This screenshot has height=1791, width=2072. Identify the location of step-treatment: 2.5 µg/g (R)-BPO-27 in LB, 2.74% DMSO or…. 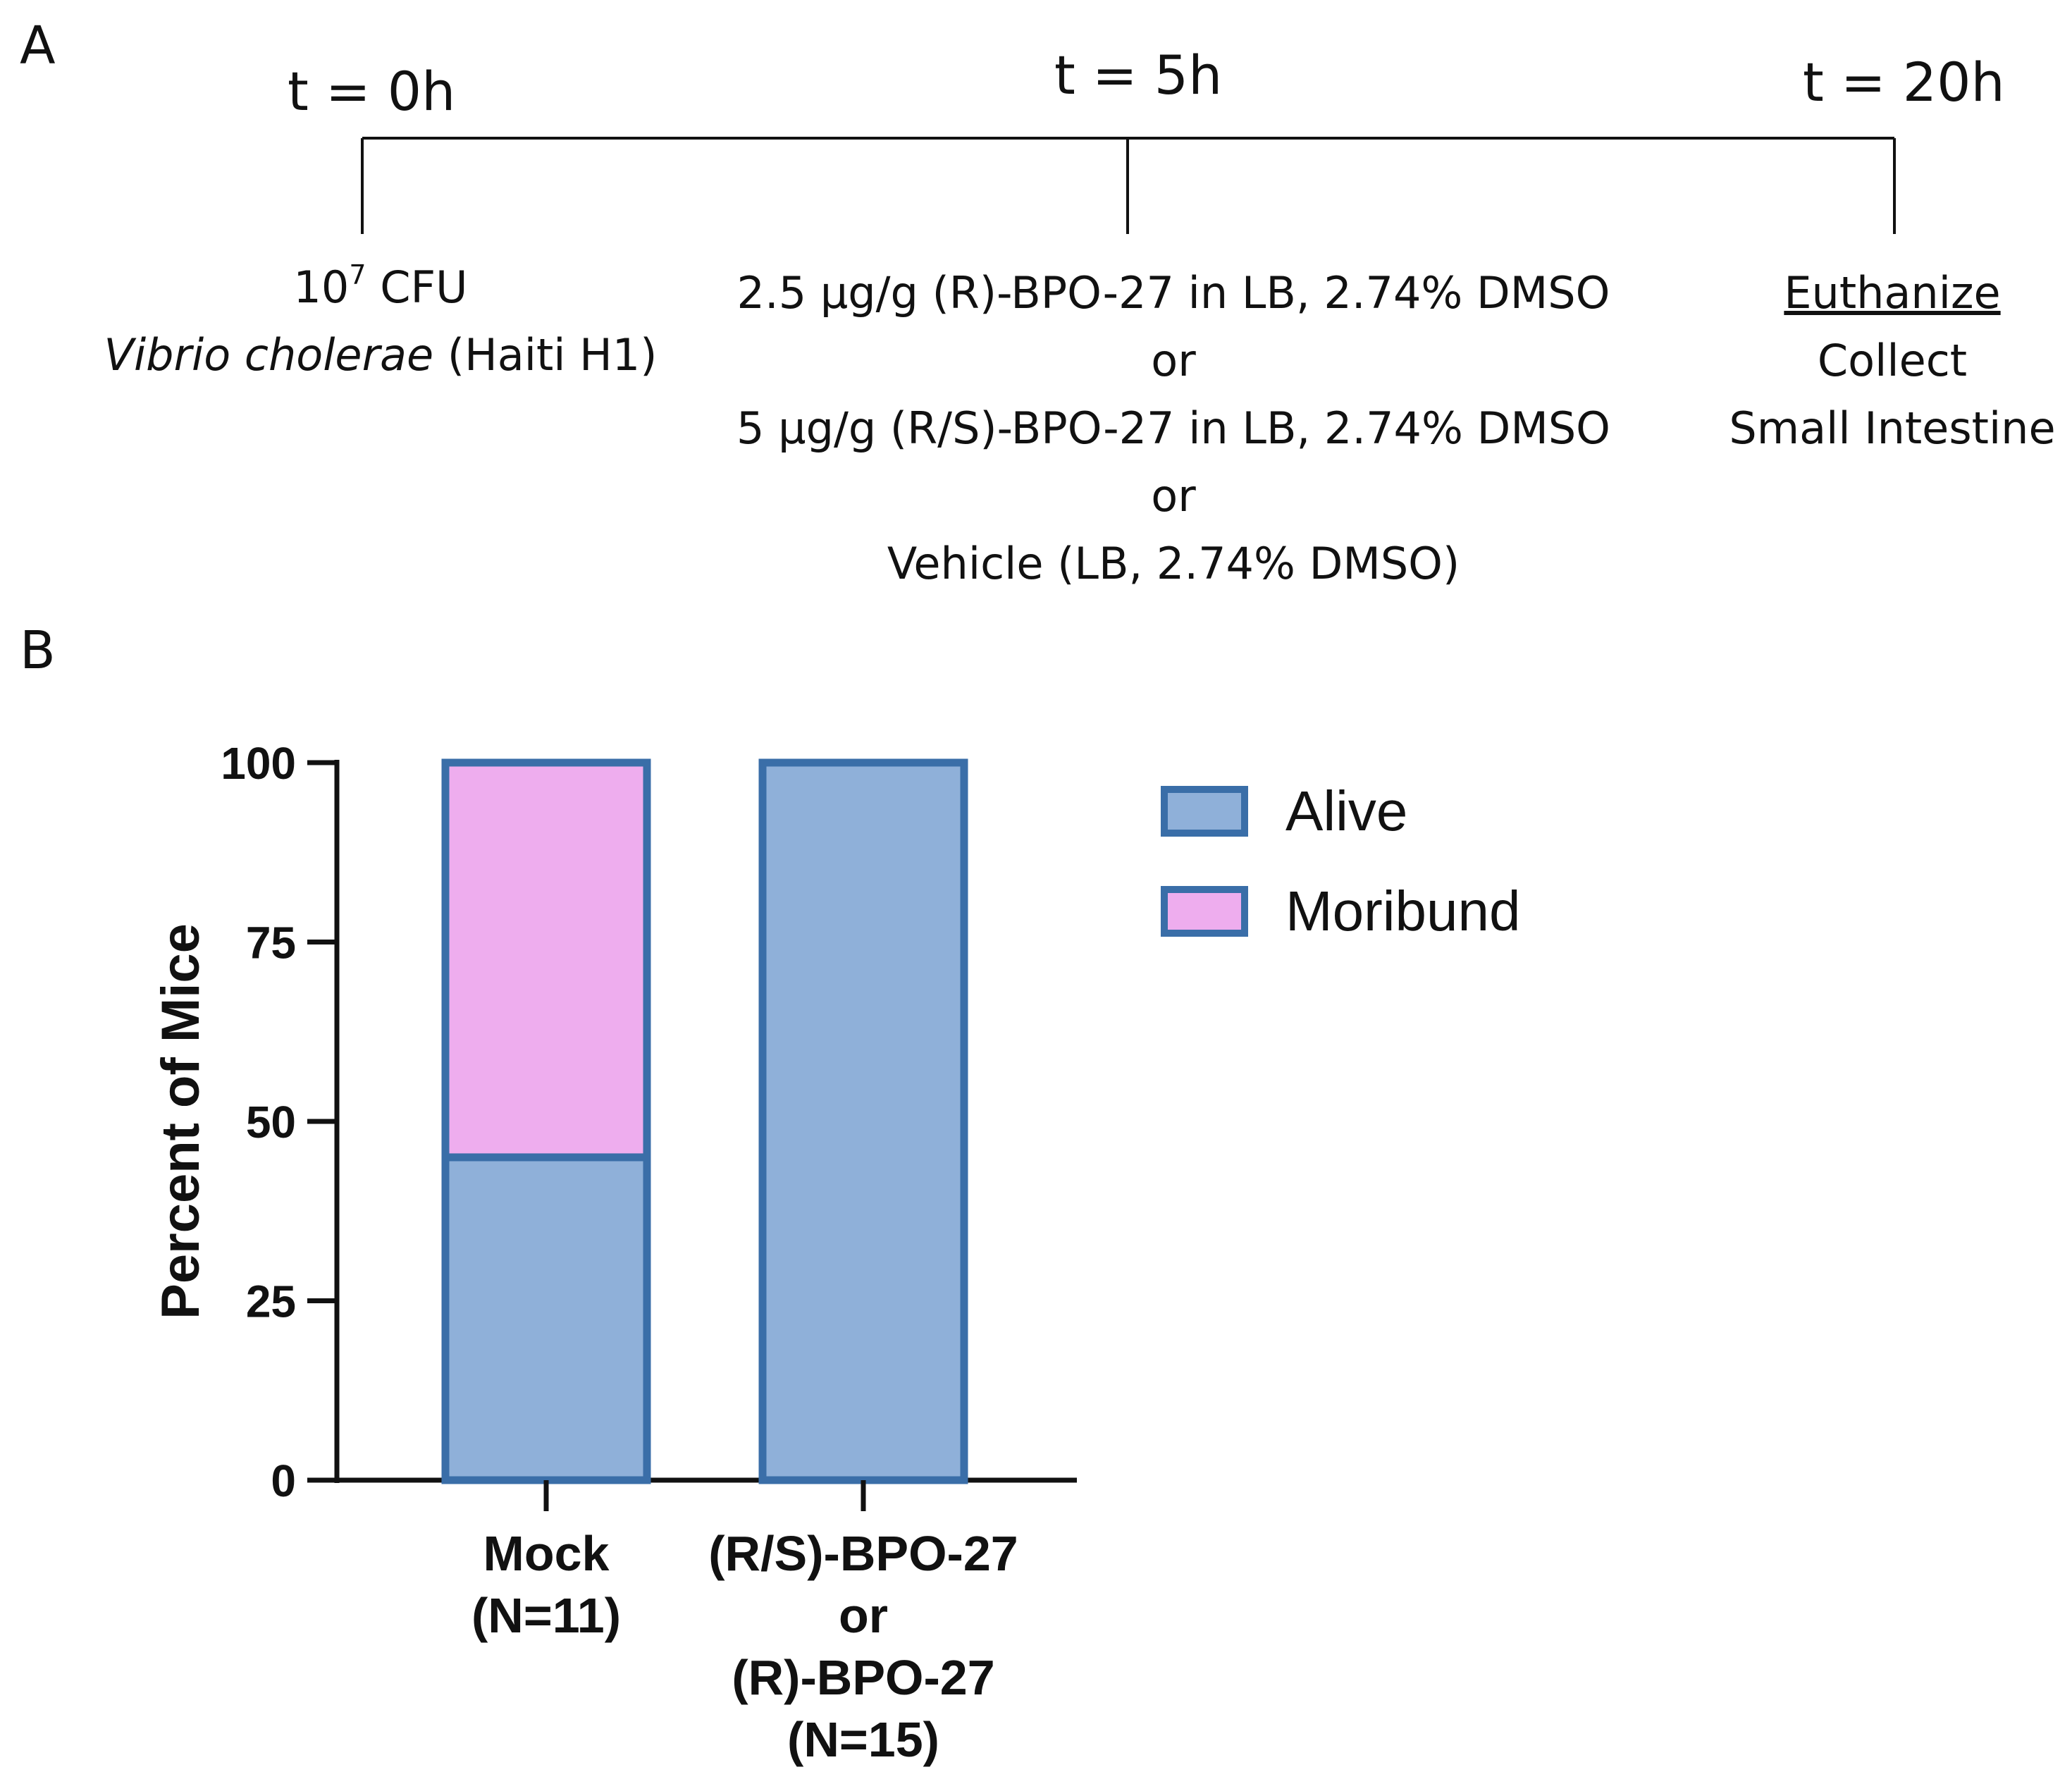
(1173, 428).